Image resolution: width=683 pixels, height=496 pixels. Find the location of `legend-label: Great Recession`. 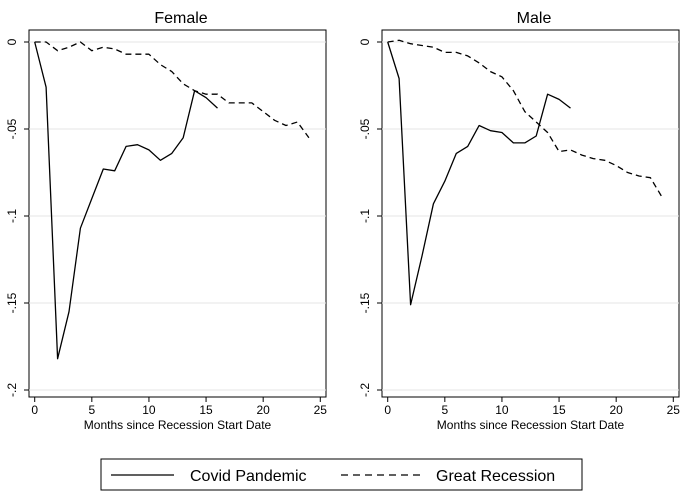

legend-label: Great Recession is located at coordinates (495, 476).